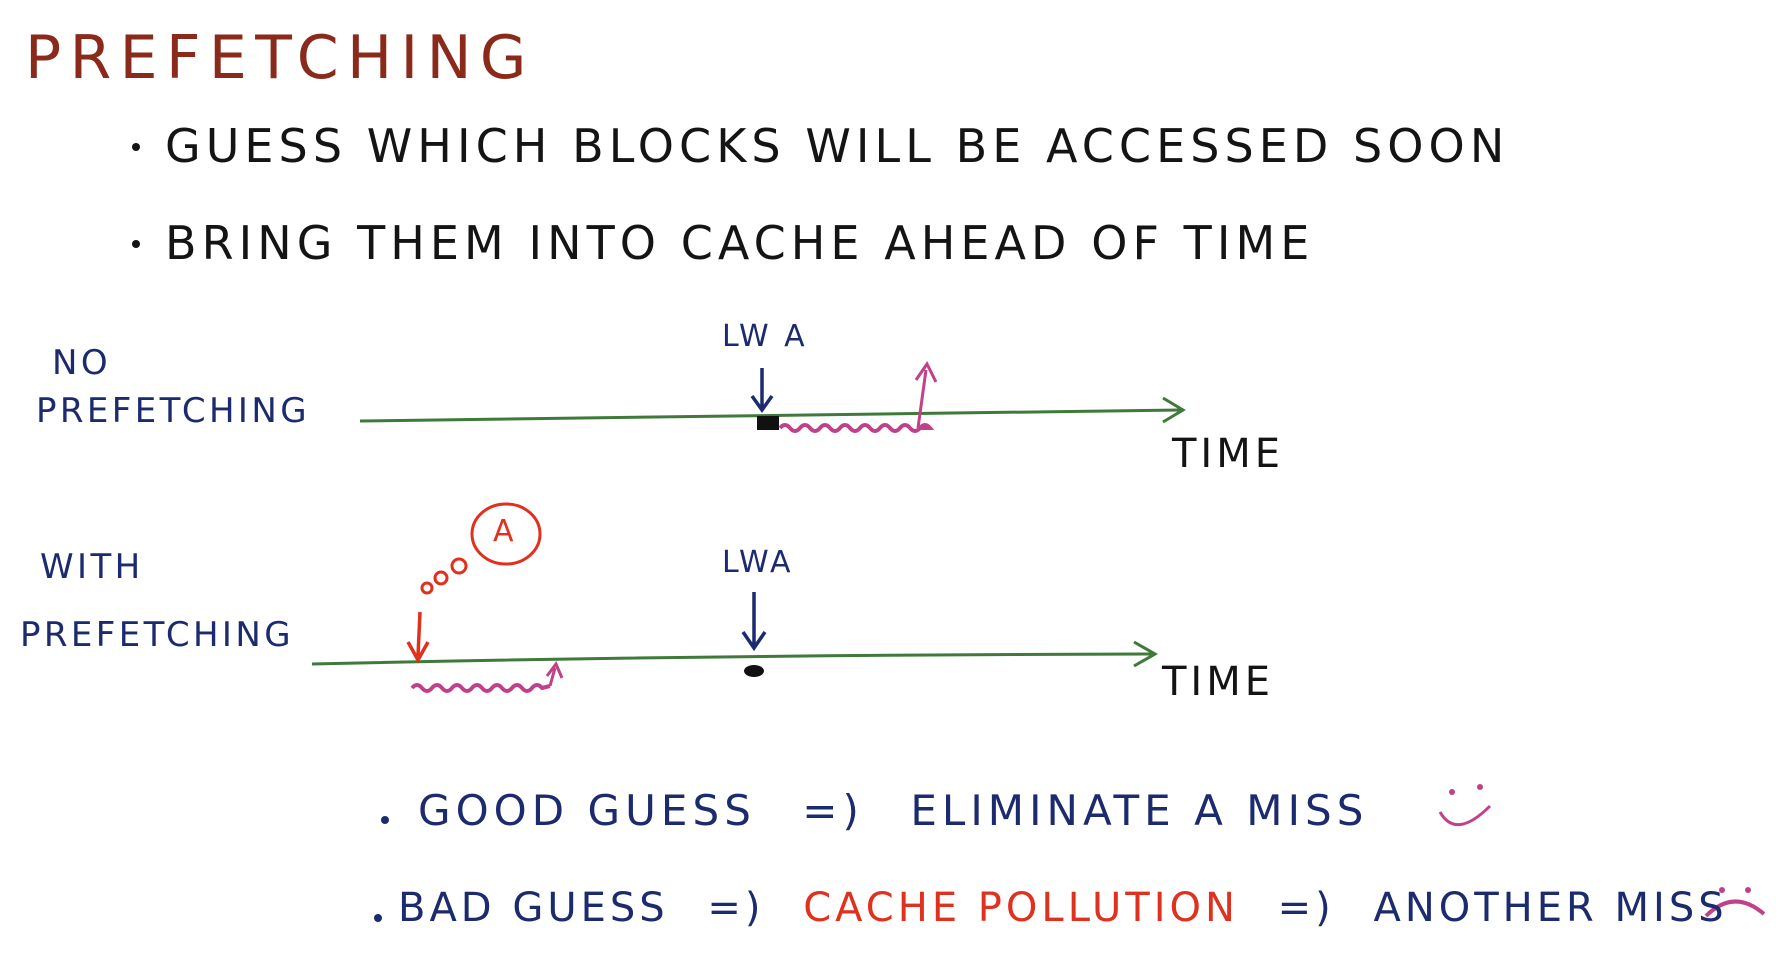 This screenshot has width=1780, height=969. Describe the element at coordinates (92, 567) in the screenshot. I see `label-with-prefetching-line1: WITH` at that location.